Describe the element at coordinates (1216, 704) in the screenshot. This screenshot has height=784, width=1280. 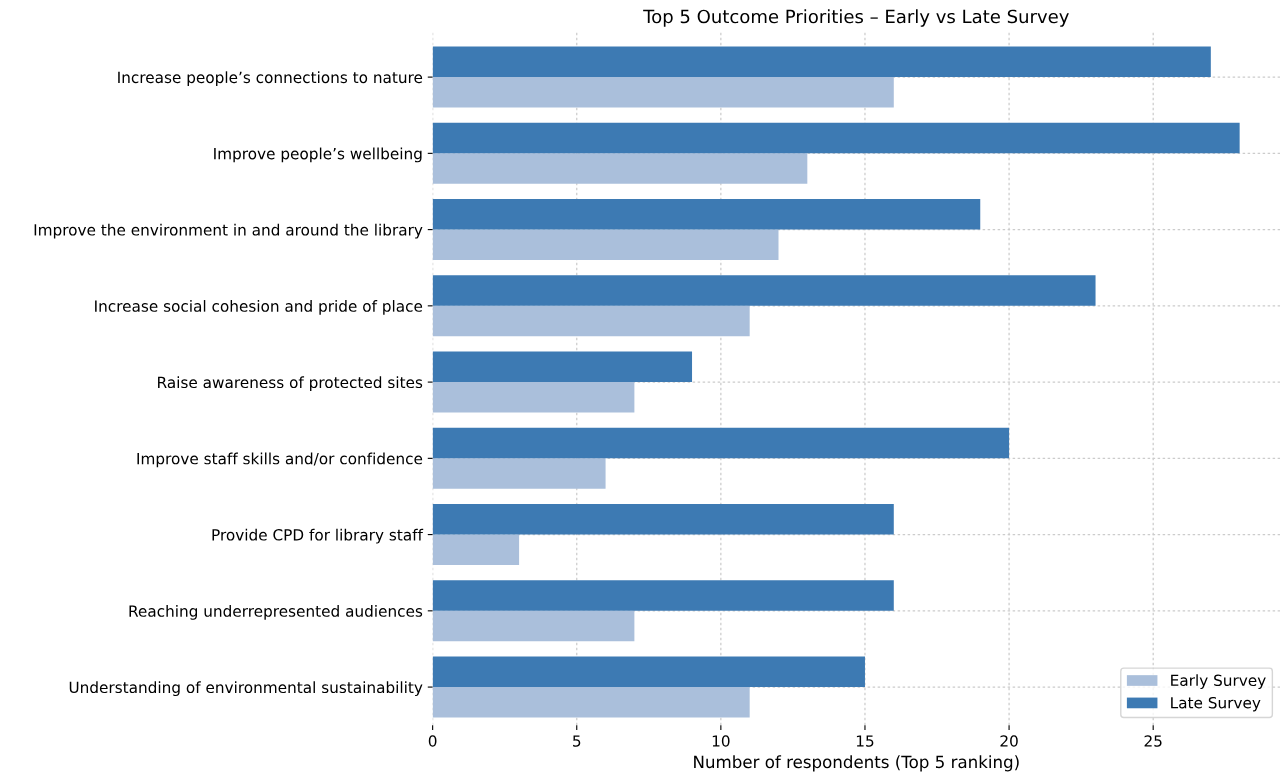
I see `legend-label: Late Survey` at that location.